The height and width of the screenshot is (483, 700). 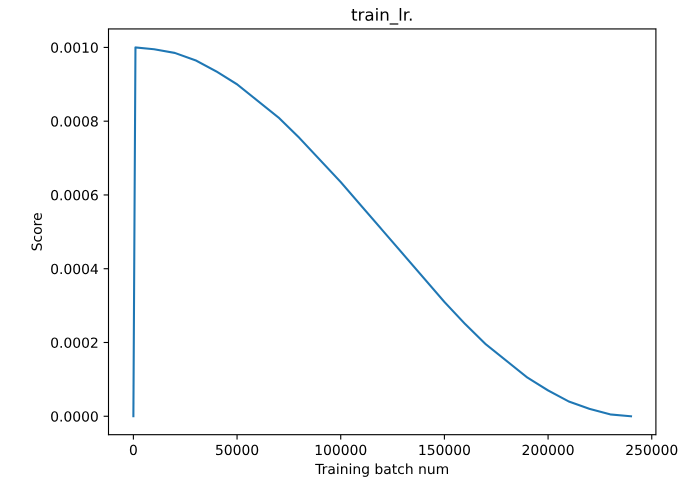 What do you see at coordinates (444, 450) in the screenshot?
I see `x-tick-label: 150000` at bounding box center [444, 450].